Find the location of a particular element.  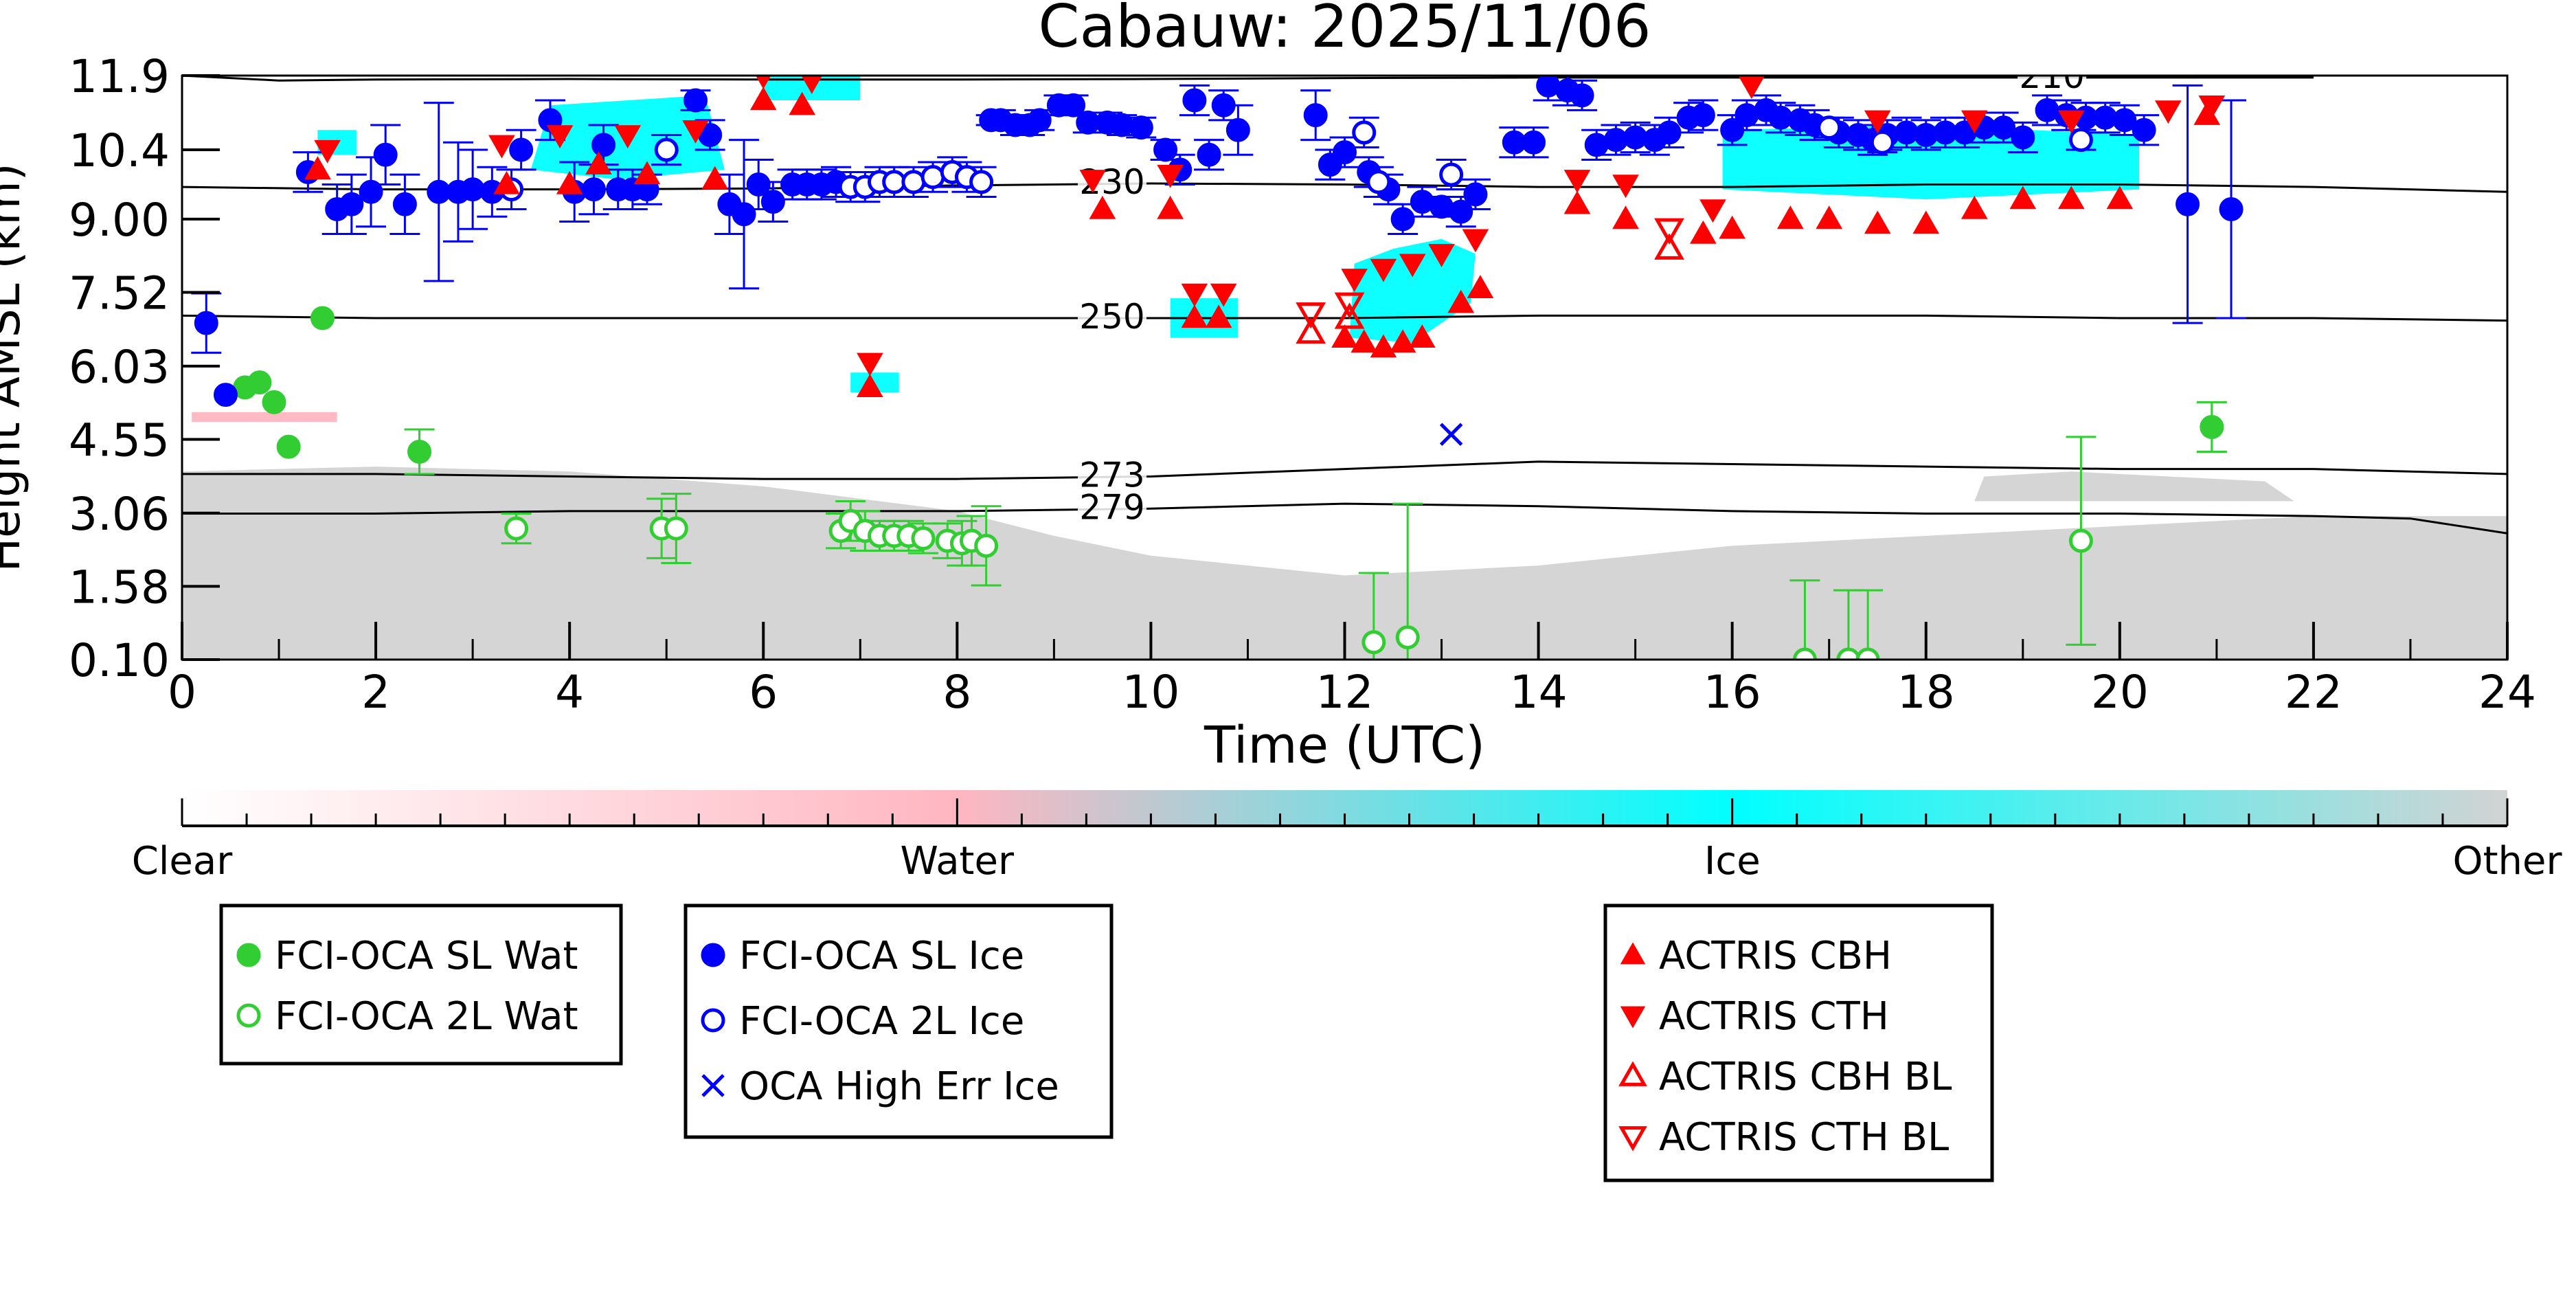

legend-label: FCI-OCA SL Ice is located at coordinates (881, 956).